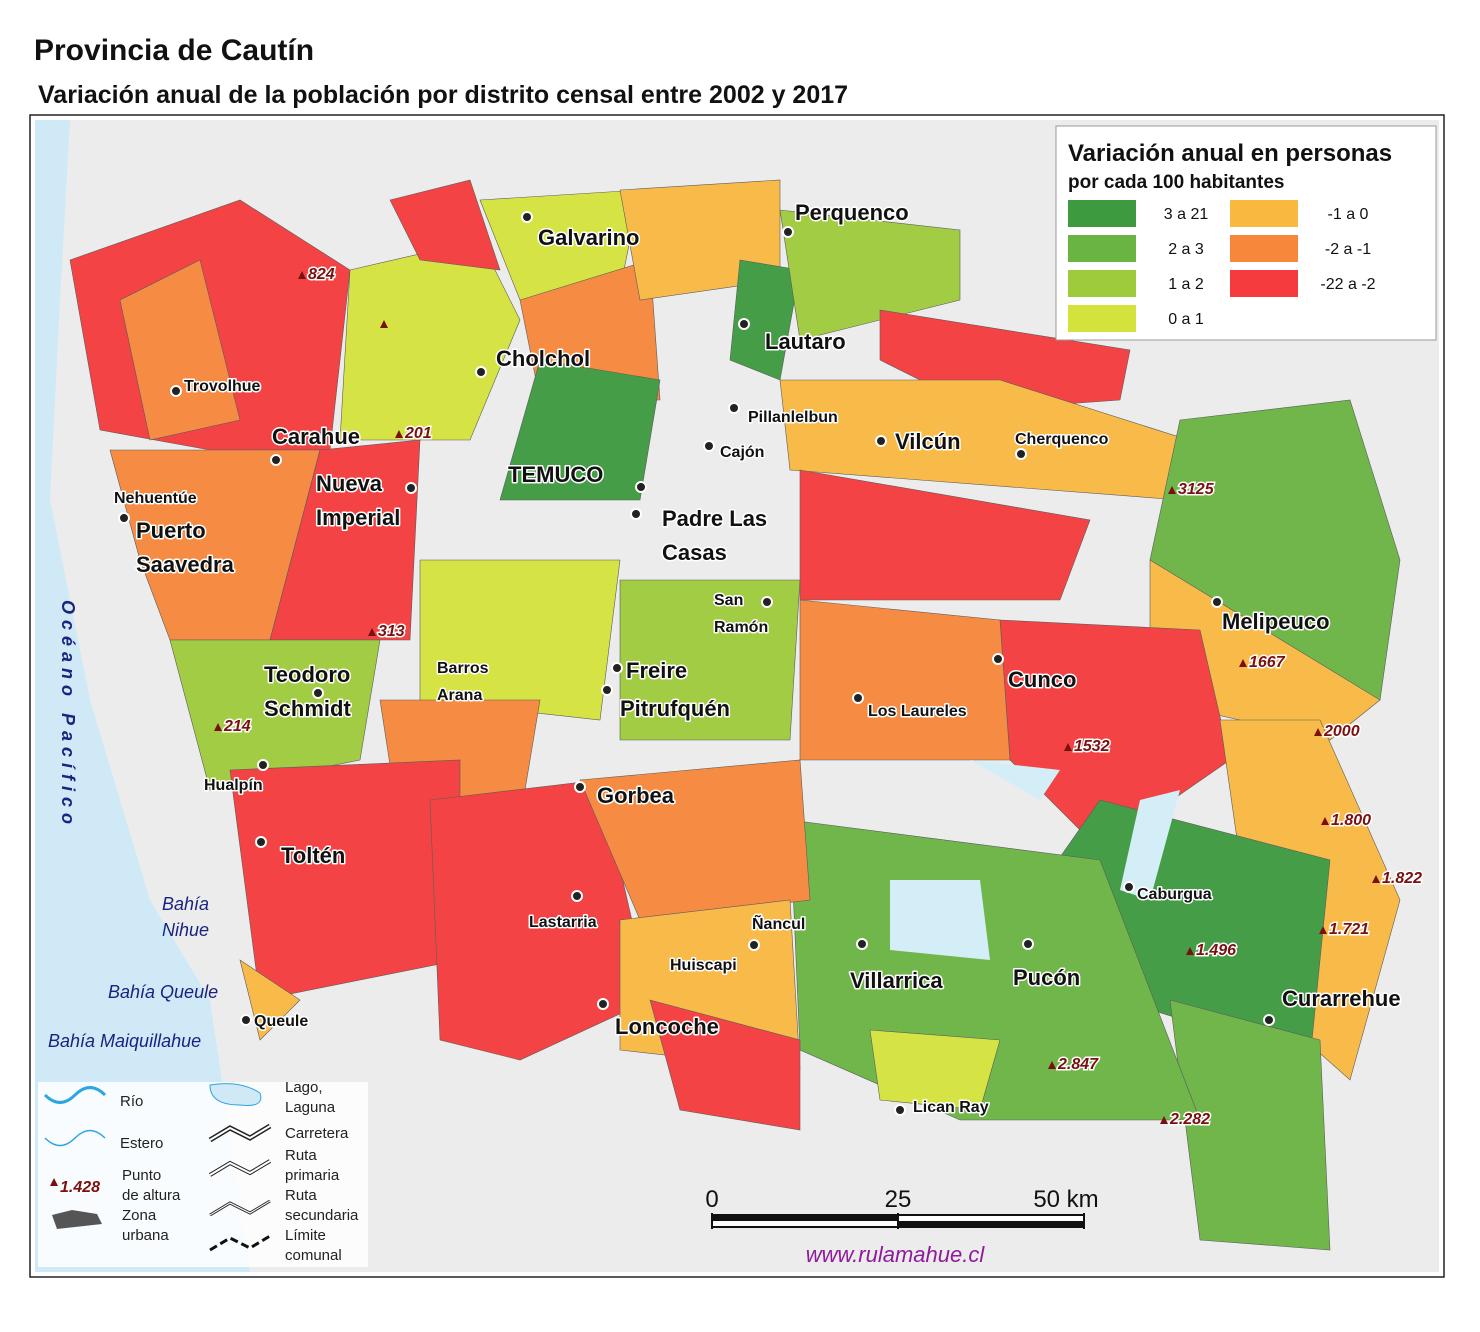 This screenshot has width=1480, height=1332. What do you see at coordinates (951, 1107) in the screenshot?
I see `place-label: Lican Ray` at bounding box center [951, 1107].